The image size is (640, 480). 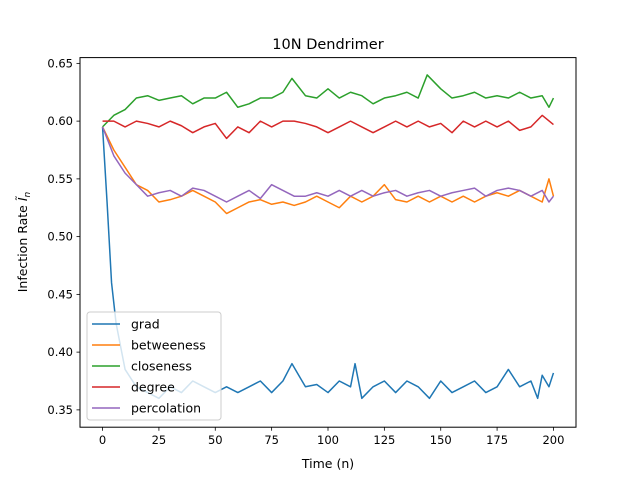 What do you see at coordinates (153, 387) in the screenshot?
I see `legend-label-degree: degree` at bounding box center [153, 387].